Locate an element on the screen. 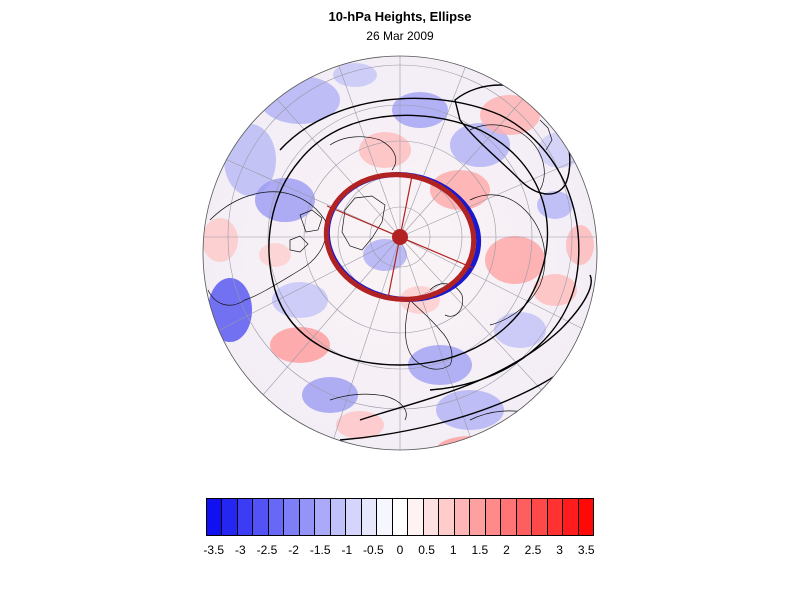  coastline-greenland is located at coordinates (363, 223).